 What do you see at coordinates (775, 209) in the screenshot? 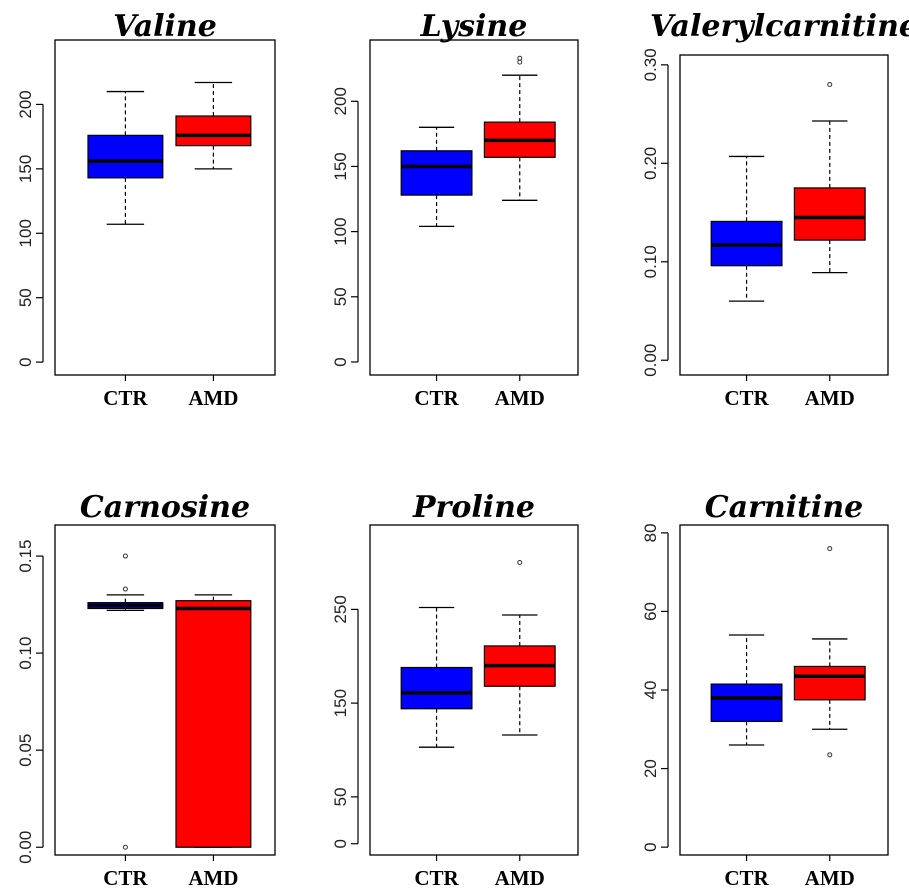
I see `panel-valerylcarnitine: Valerylcarnitine 0.00 0.10 0.20 0.30 CTR AMD` at bounding box center [775, 209].